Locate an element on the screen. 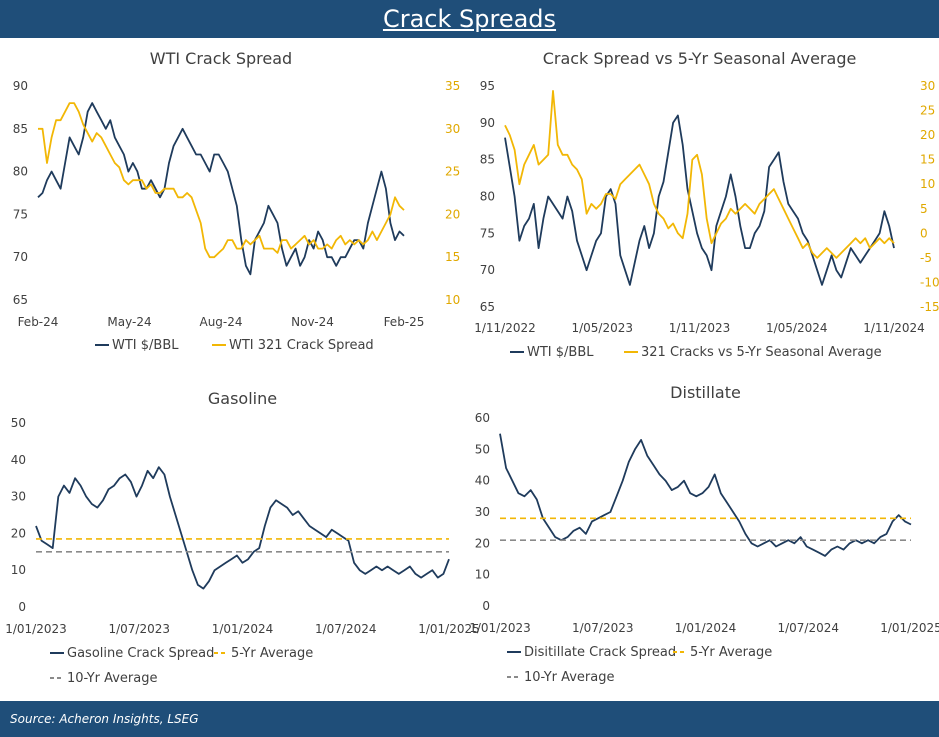 This screenshot has height=737, width=939. chart-wti-legend-label: WTI $/BBL is located at coordinates (145, 345).